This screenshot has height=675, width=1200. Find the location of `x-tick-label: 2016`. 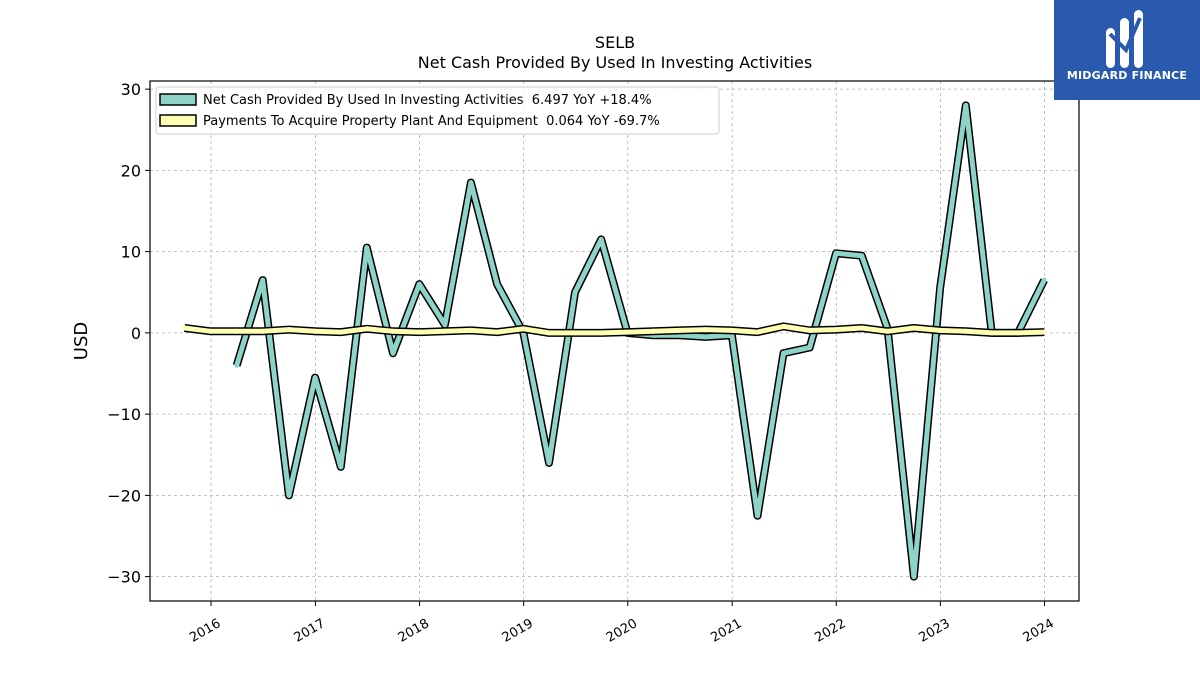

x-tick-label: 2016 is located at coordinates (205, 631).